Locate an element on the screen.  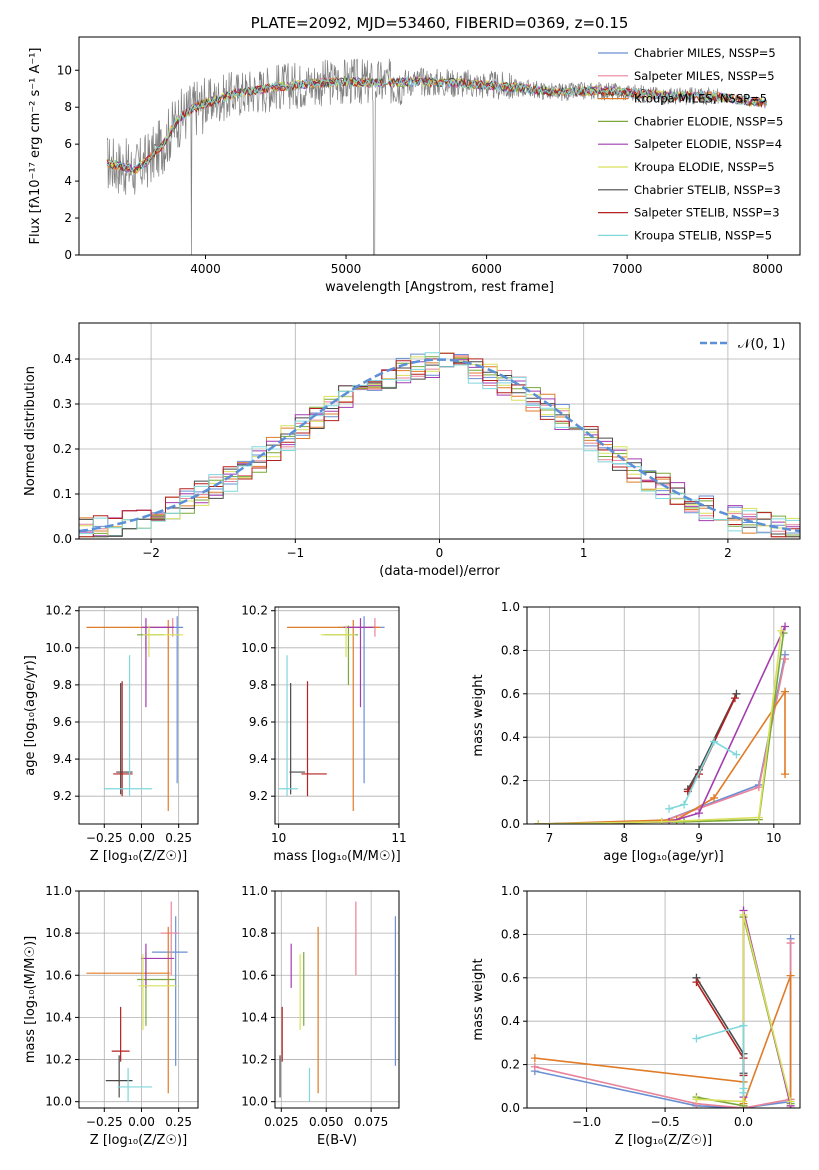
x-tick-label: 6000 is located at coordinates (486, 269).